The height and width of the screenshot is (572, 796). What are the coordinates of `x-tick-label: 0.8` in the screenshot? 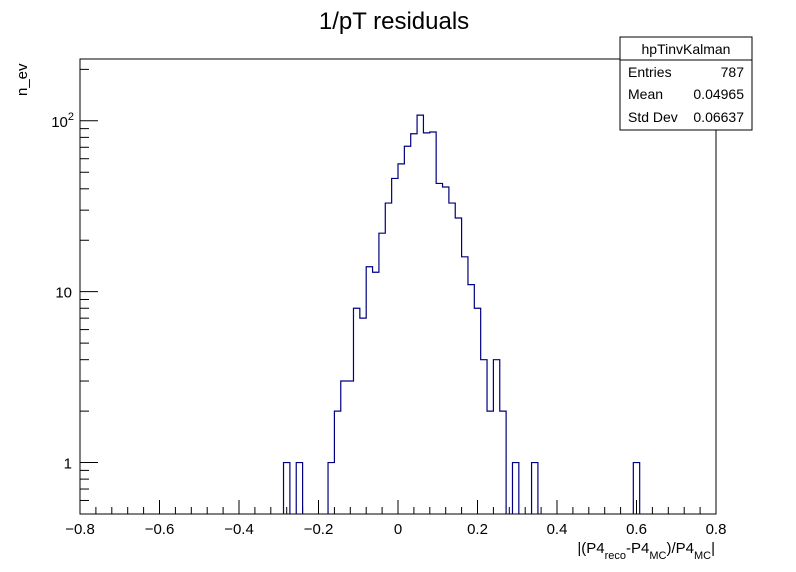 It's located at (716, 529).